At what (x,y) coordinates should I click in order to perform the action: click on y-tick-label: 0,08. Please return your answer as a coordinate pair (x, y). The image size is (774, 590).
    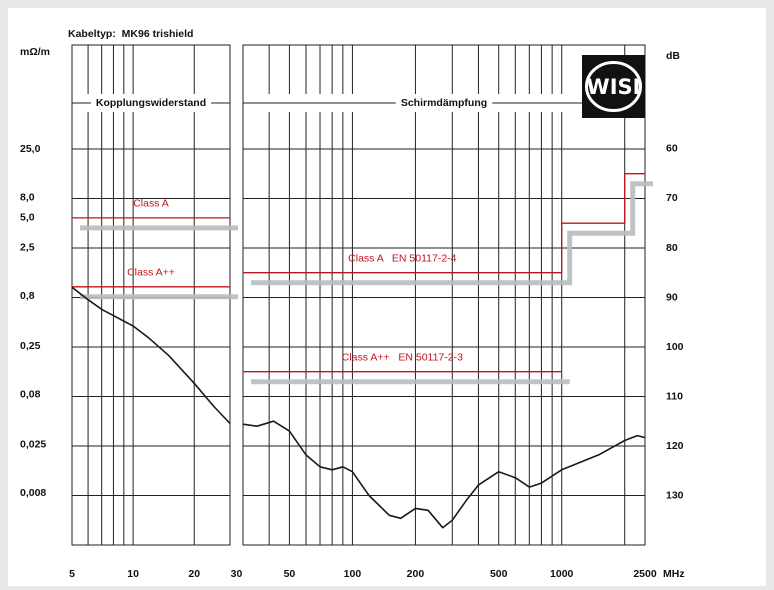
    Looking at the image, I should click on (30, 395).